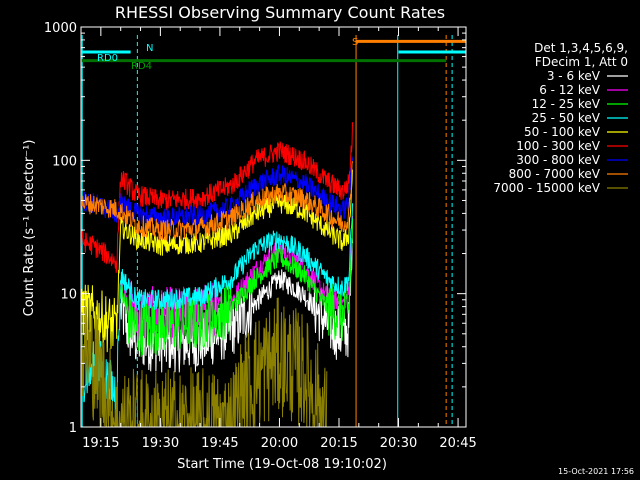 The height and width of the screenshot is (480, 640). What do you see at coordinates (558, 146) in the screenshot?
I see `legend-label-5: 100 - 300 keV` at bounding box center [558, 146].